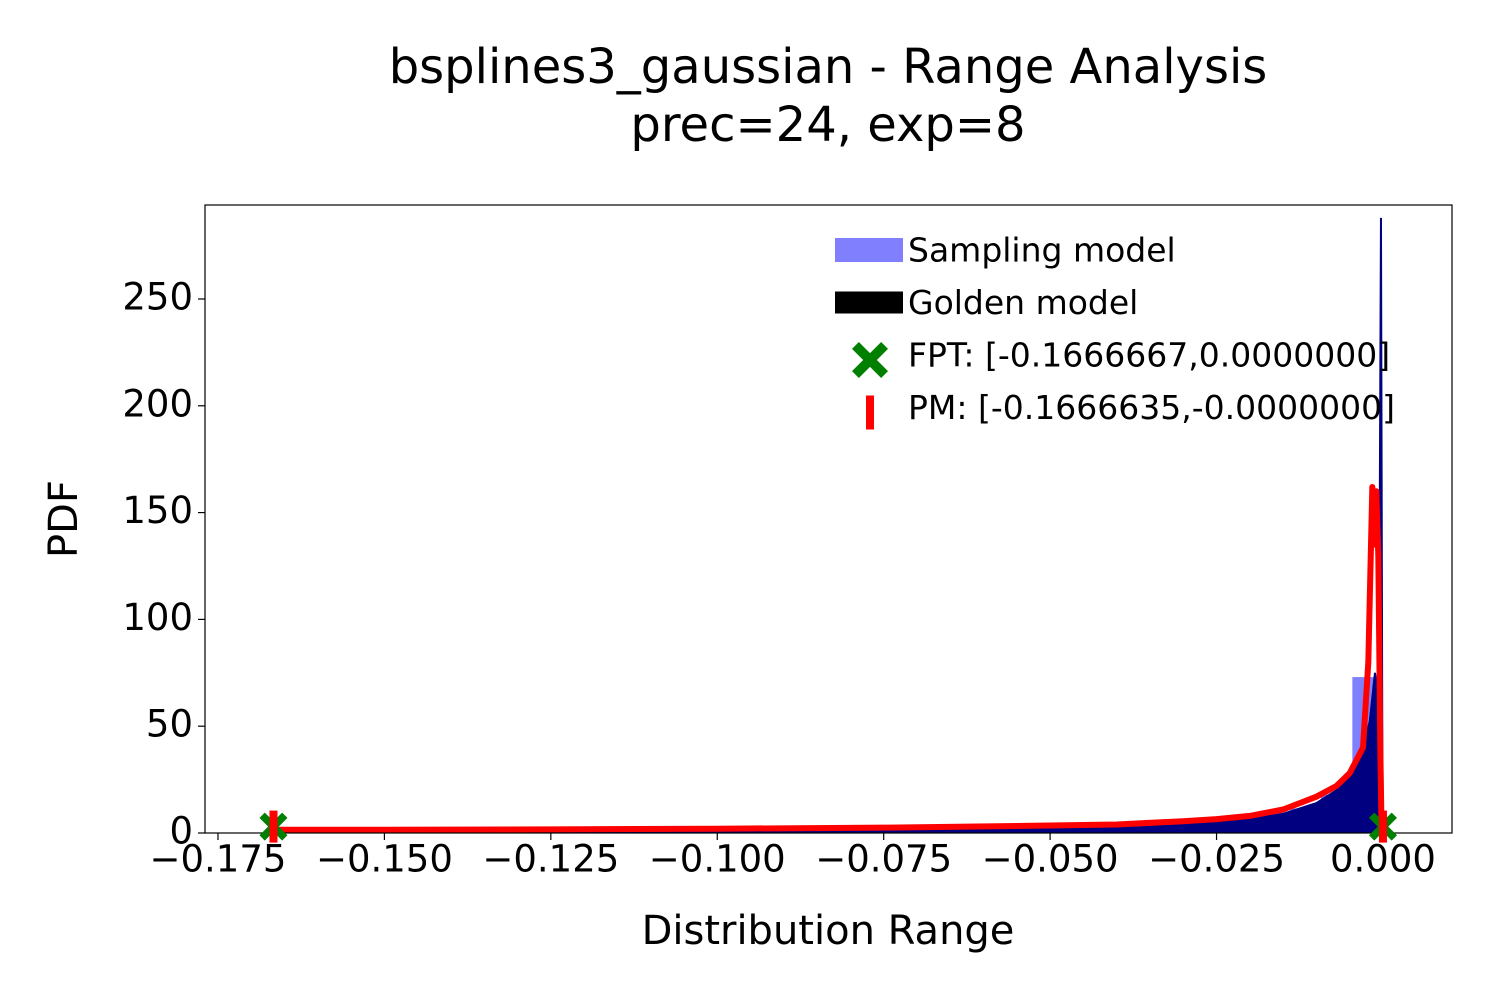 This screenshot has width=1500, height=1000. Describe the element at coordinates (1151, 407) in the screenshot. I see `legend-label: PM: [-0.1666635,-0.0000000]` at that location.